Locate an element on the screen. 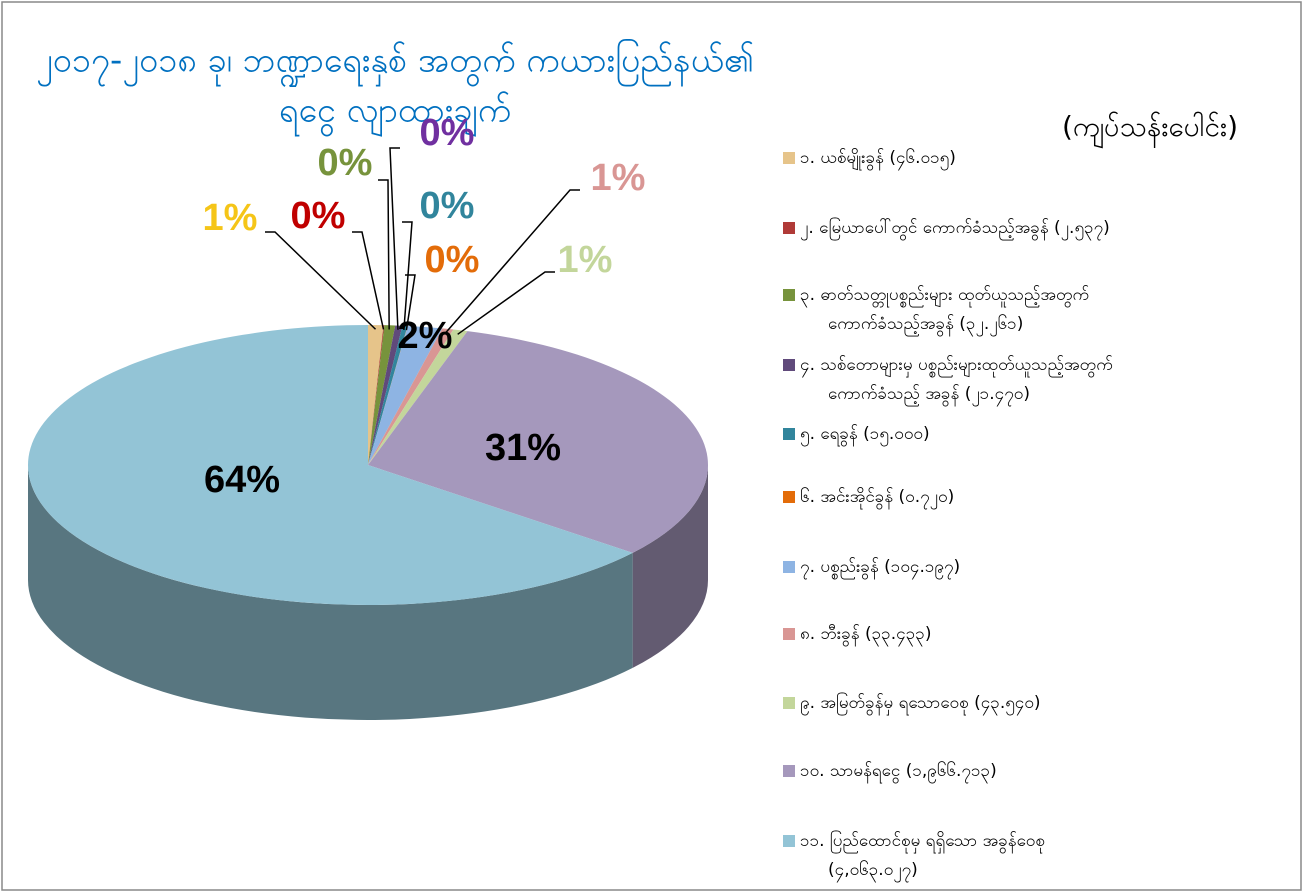 Image resolution: width=1303 pixels, height=892 pixels. legend-label: ၇. ပစ္စည်းခွန် (၁၀၄.၁၉၇) is located at coordinates (880, 568).